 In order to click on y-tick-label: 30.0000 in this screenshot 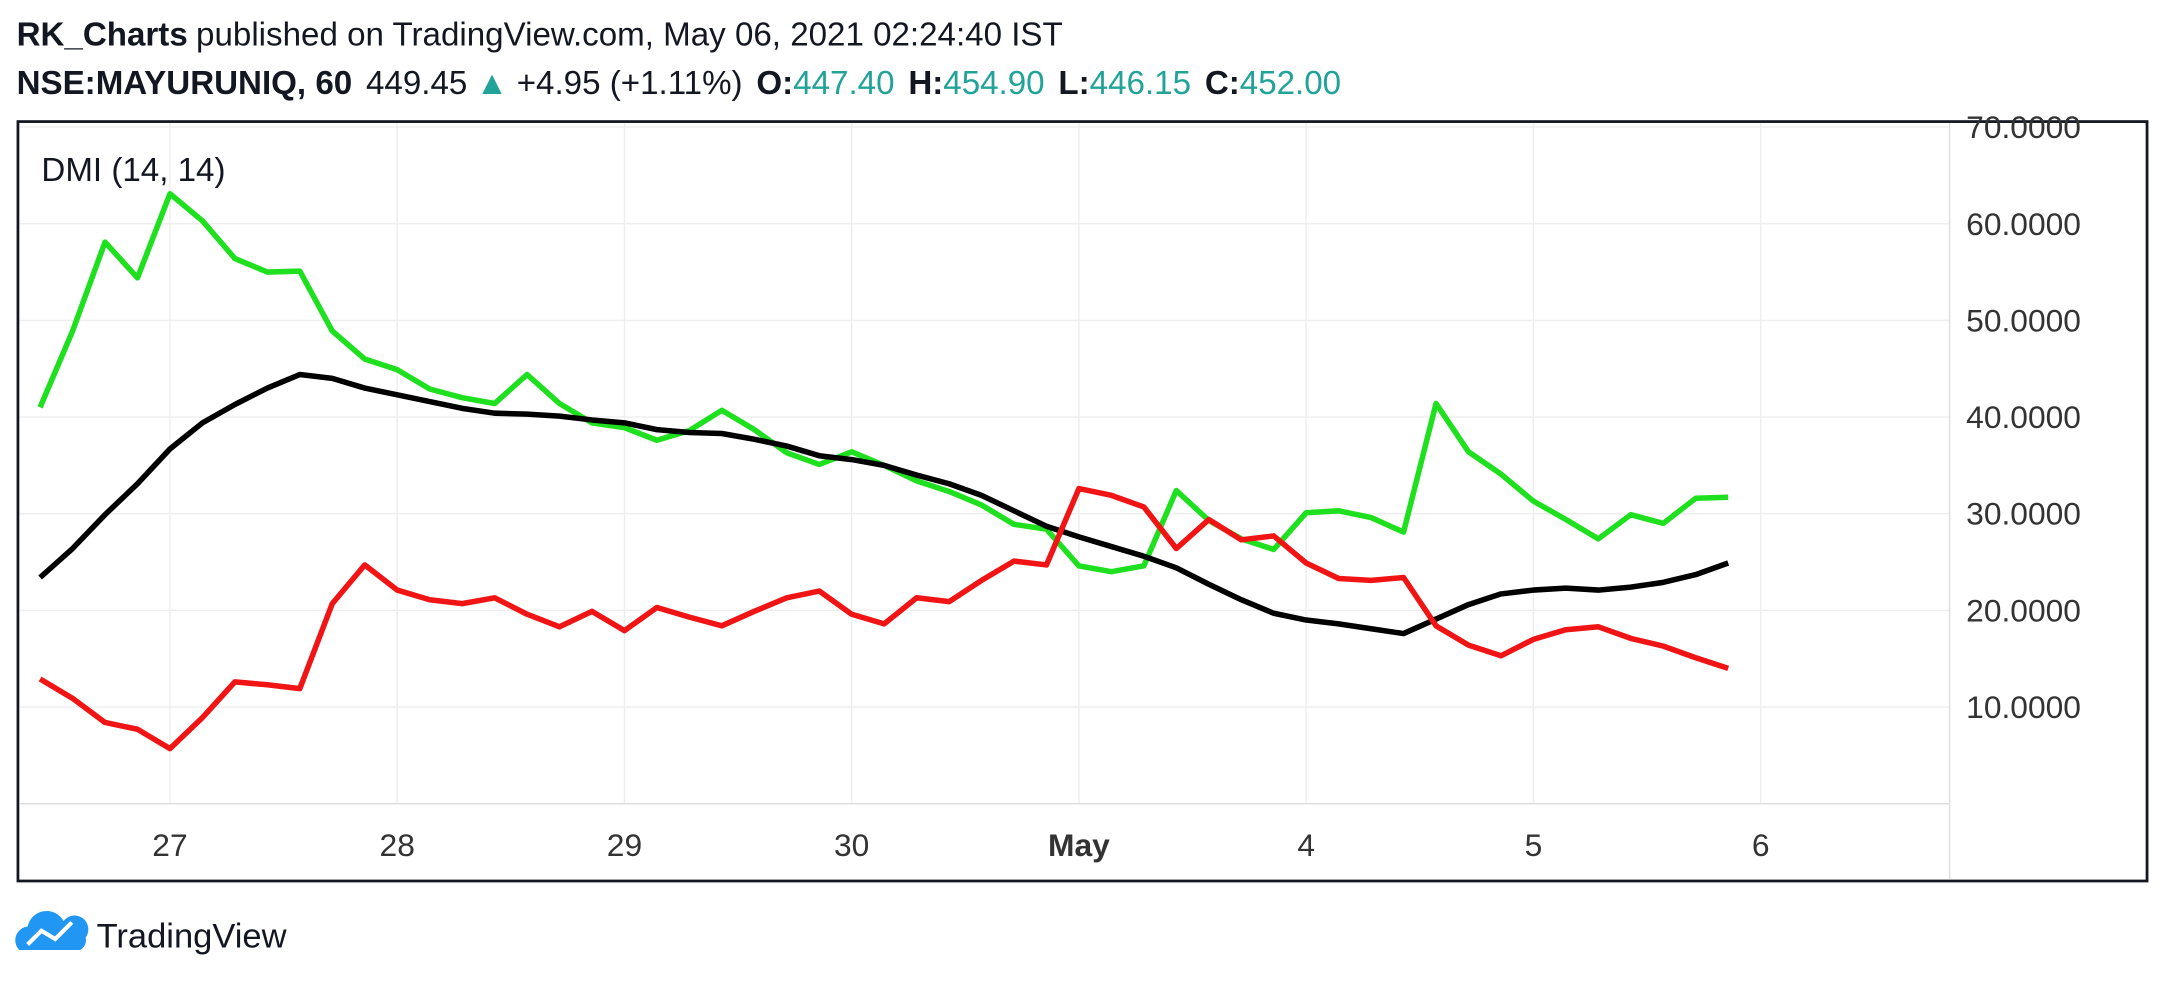, I will do `click(2023, 514)`.